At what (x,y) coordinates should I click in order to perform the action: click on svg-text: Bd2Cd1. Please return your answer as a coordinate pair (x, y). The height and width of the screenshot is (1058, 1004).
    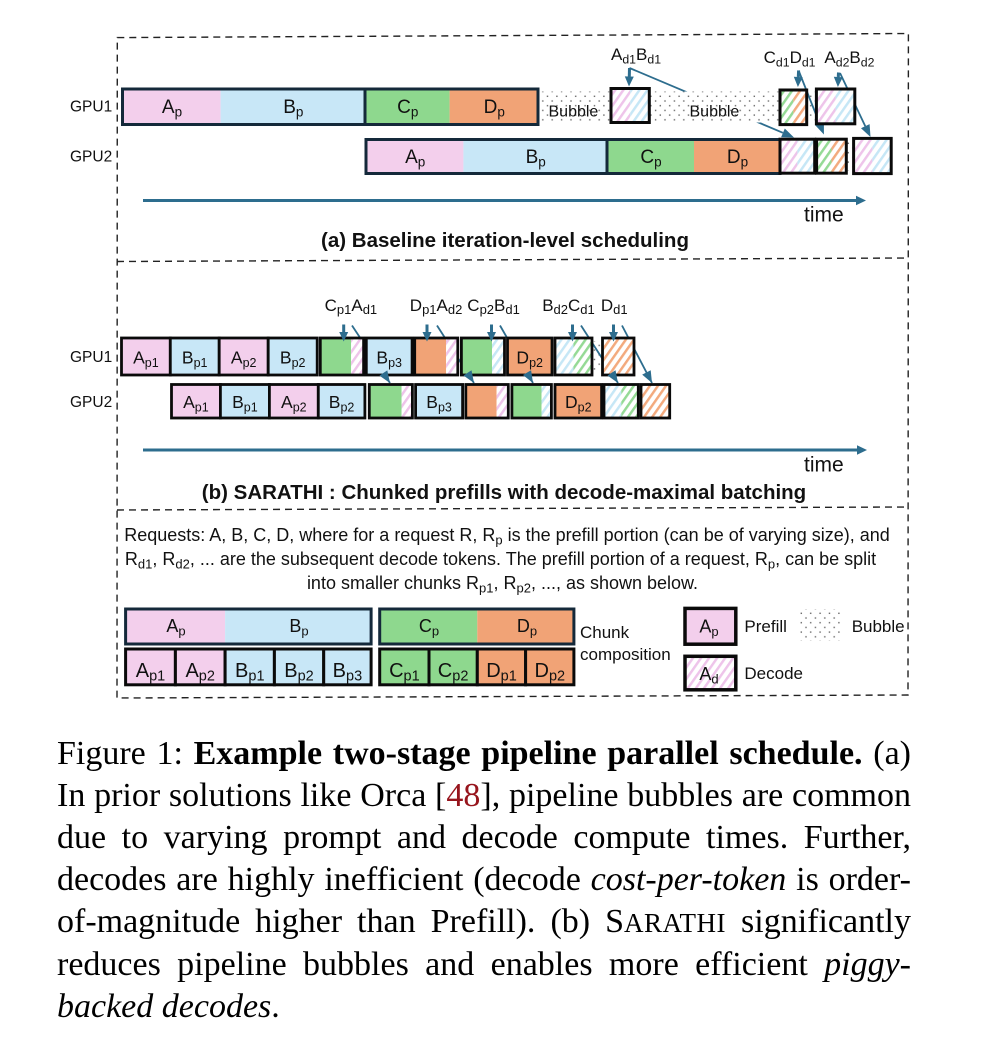
    Looking at the image, I should click on (568, 306).